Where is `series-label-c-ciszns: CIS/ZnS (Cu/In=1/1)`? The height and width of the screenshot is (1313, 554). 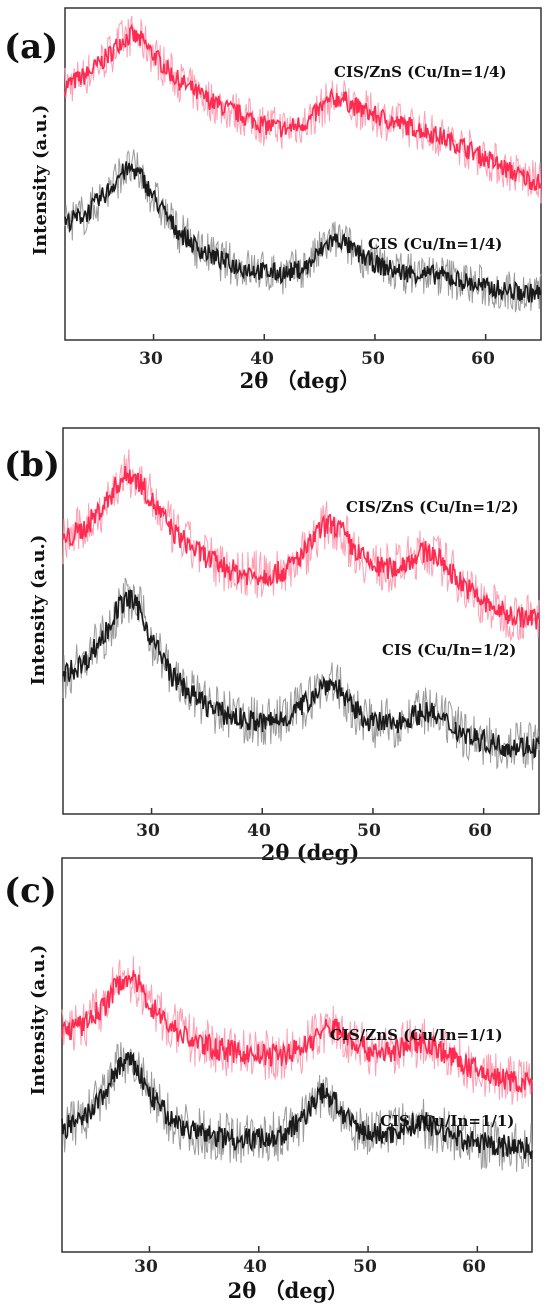 series-label-c-ciszns: CIS/ZnS (Cu/In=1/1) is located at coordinates (416, 1035).